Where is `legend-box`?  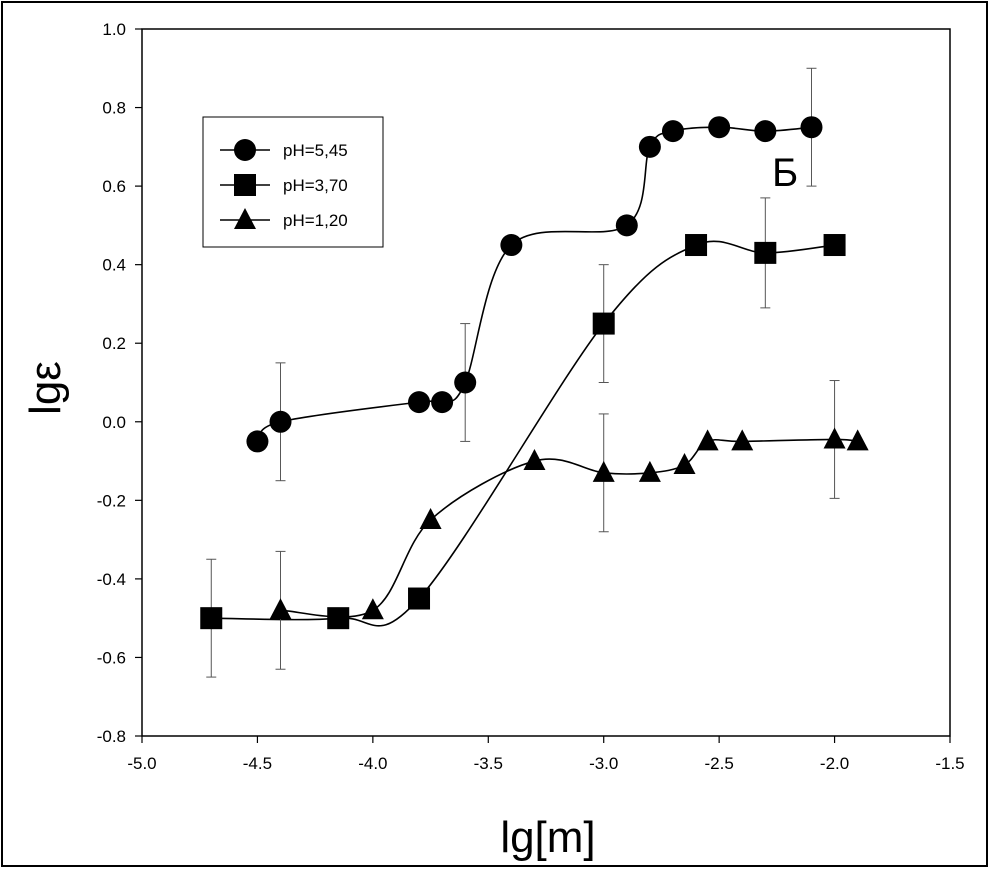 legend-box is located at coordinates (293, 182).